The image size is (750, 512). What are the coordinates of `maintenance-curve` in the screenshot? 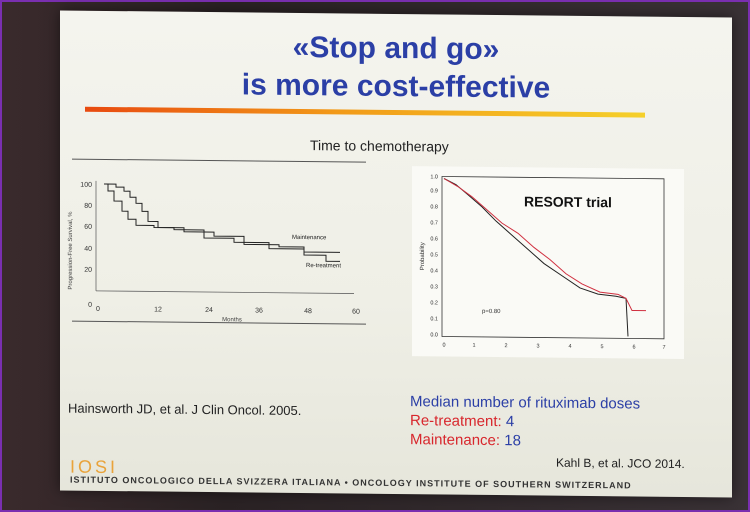 It's located at (222, 222).